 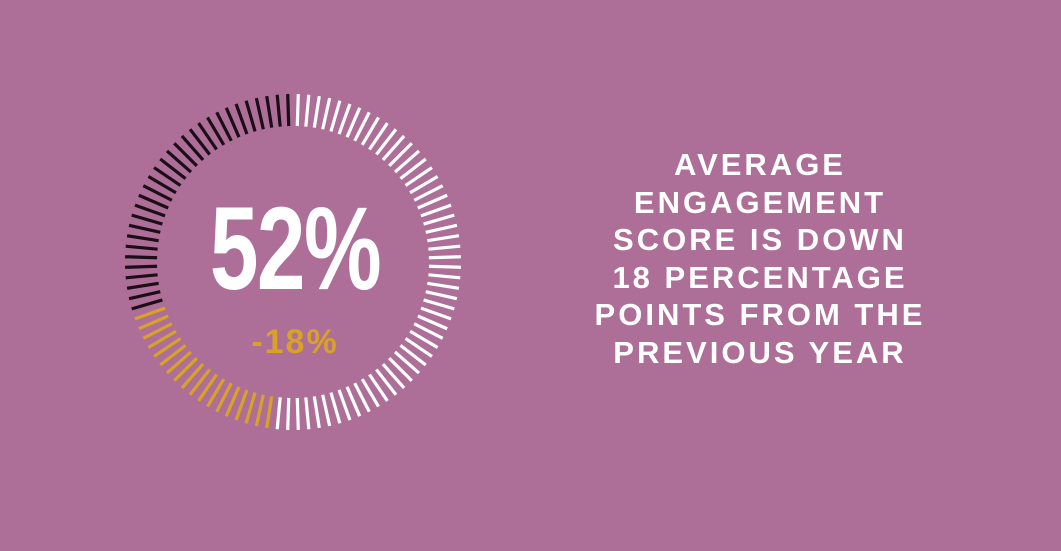 I want to click on statement-line: AVERAGE, so click(x=759, y=164).